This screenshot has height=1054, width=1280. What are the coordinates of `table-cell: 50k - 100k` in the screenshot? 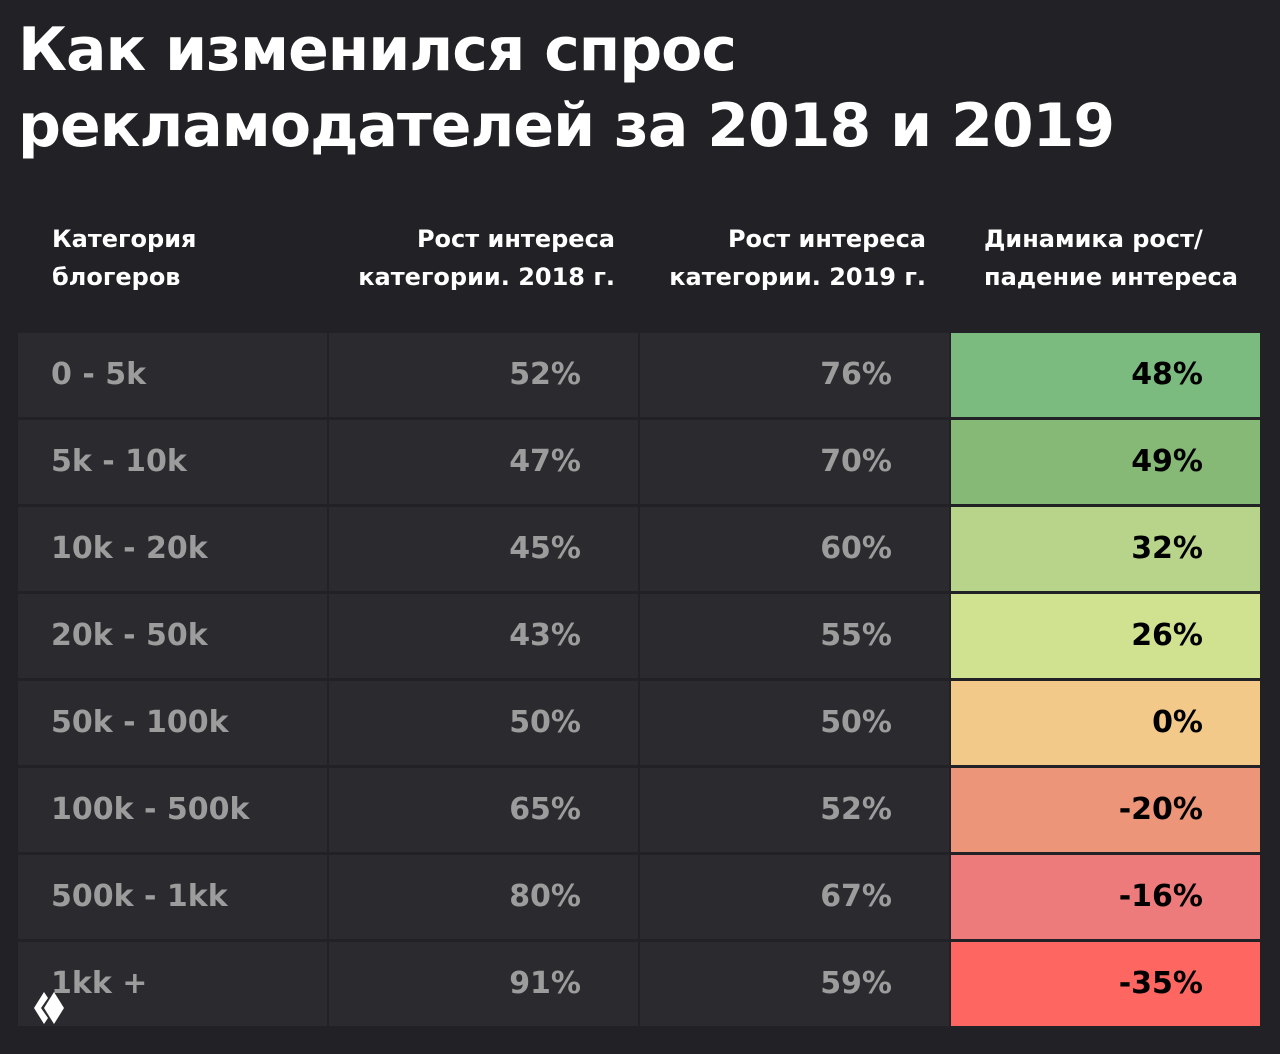 It's located at (172, 723).